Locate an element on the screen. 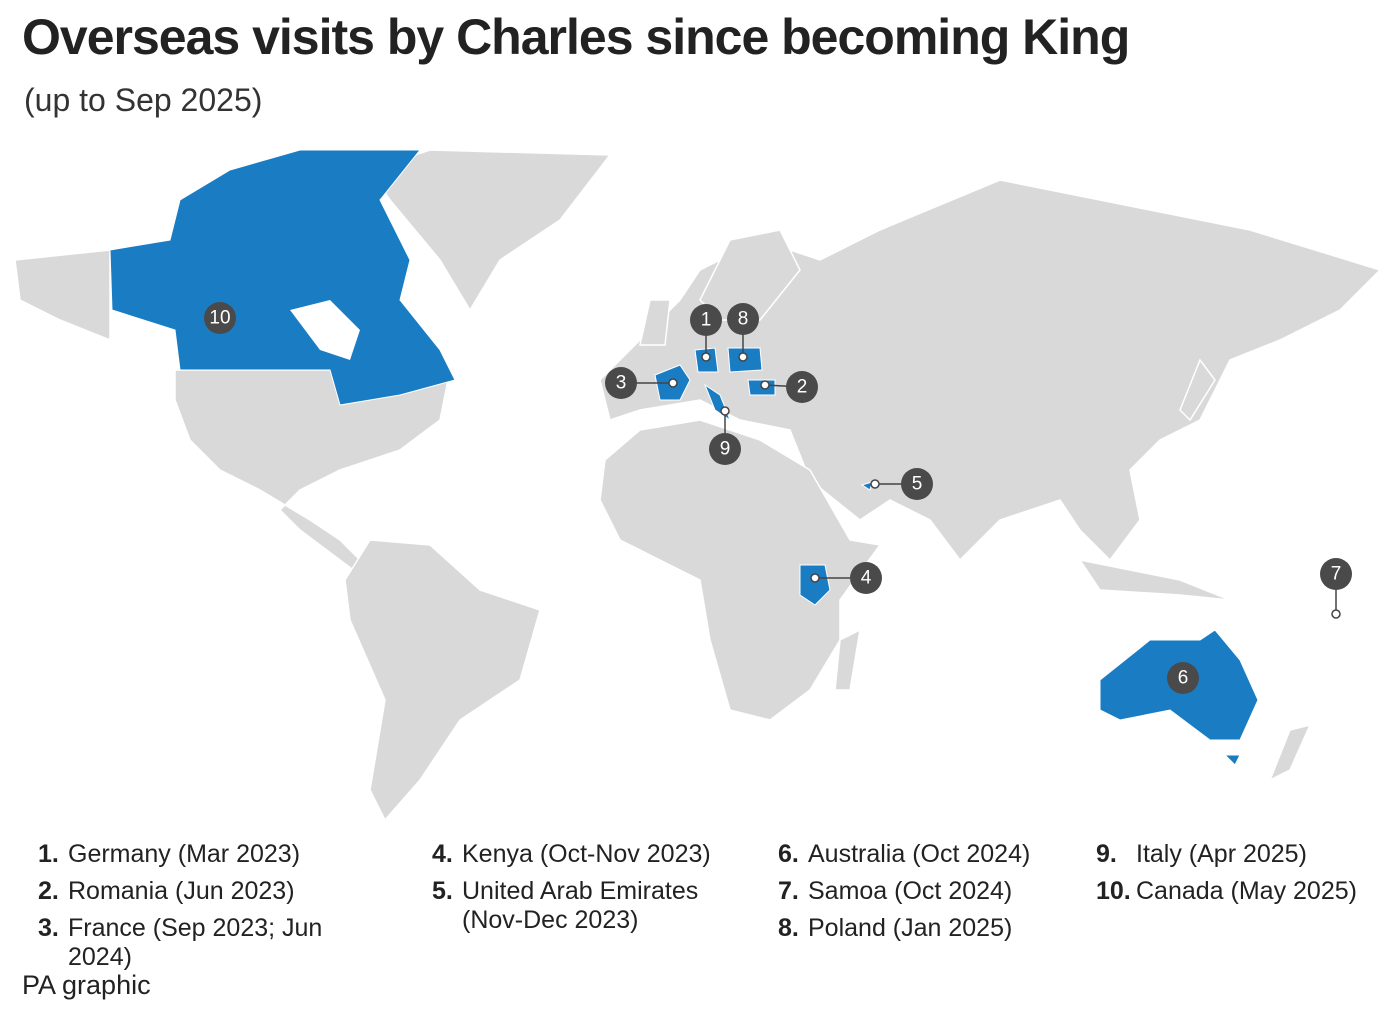 The height and width of the screenshot is (1014, 1400). legend-entry: 7. Samoa (Oct 2024) is located at coordinates (943, 891).